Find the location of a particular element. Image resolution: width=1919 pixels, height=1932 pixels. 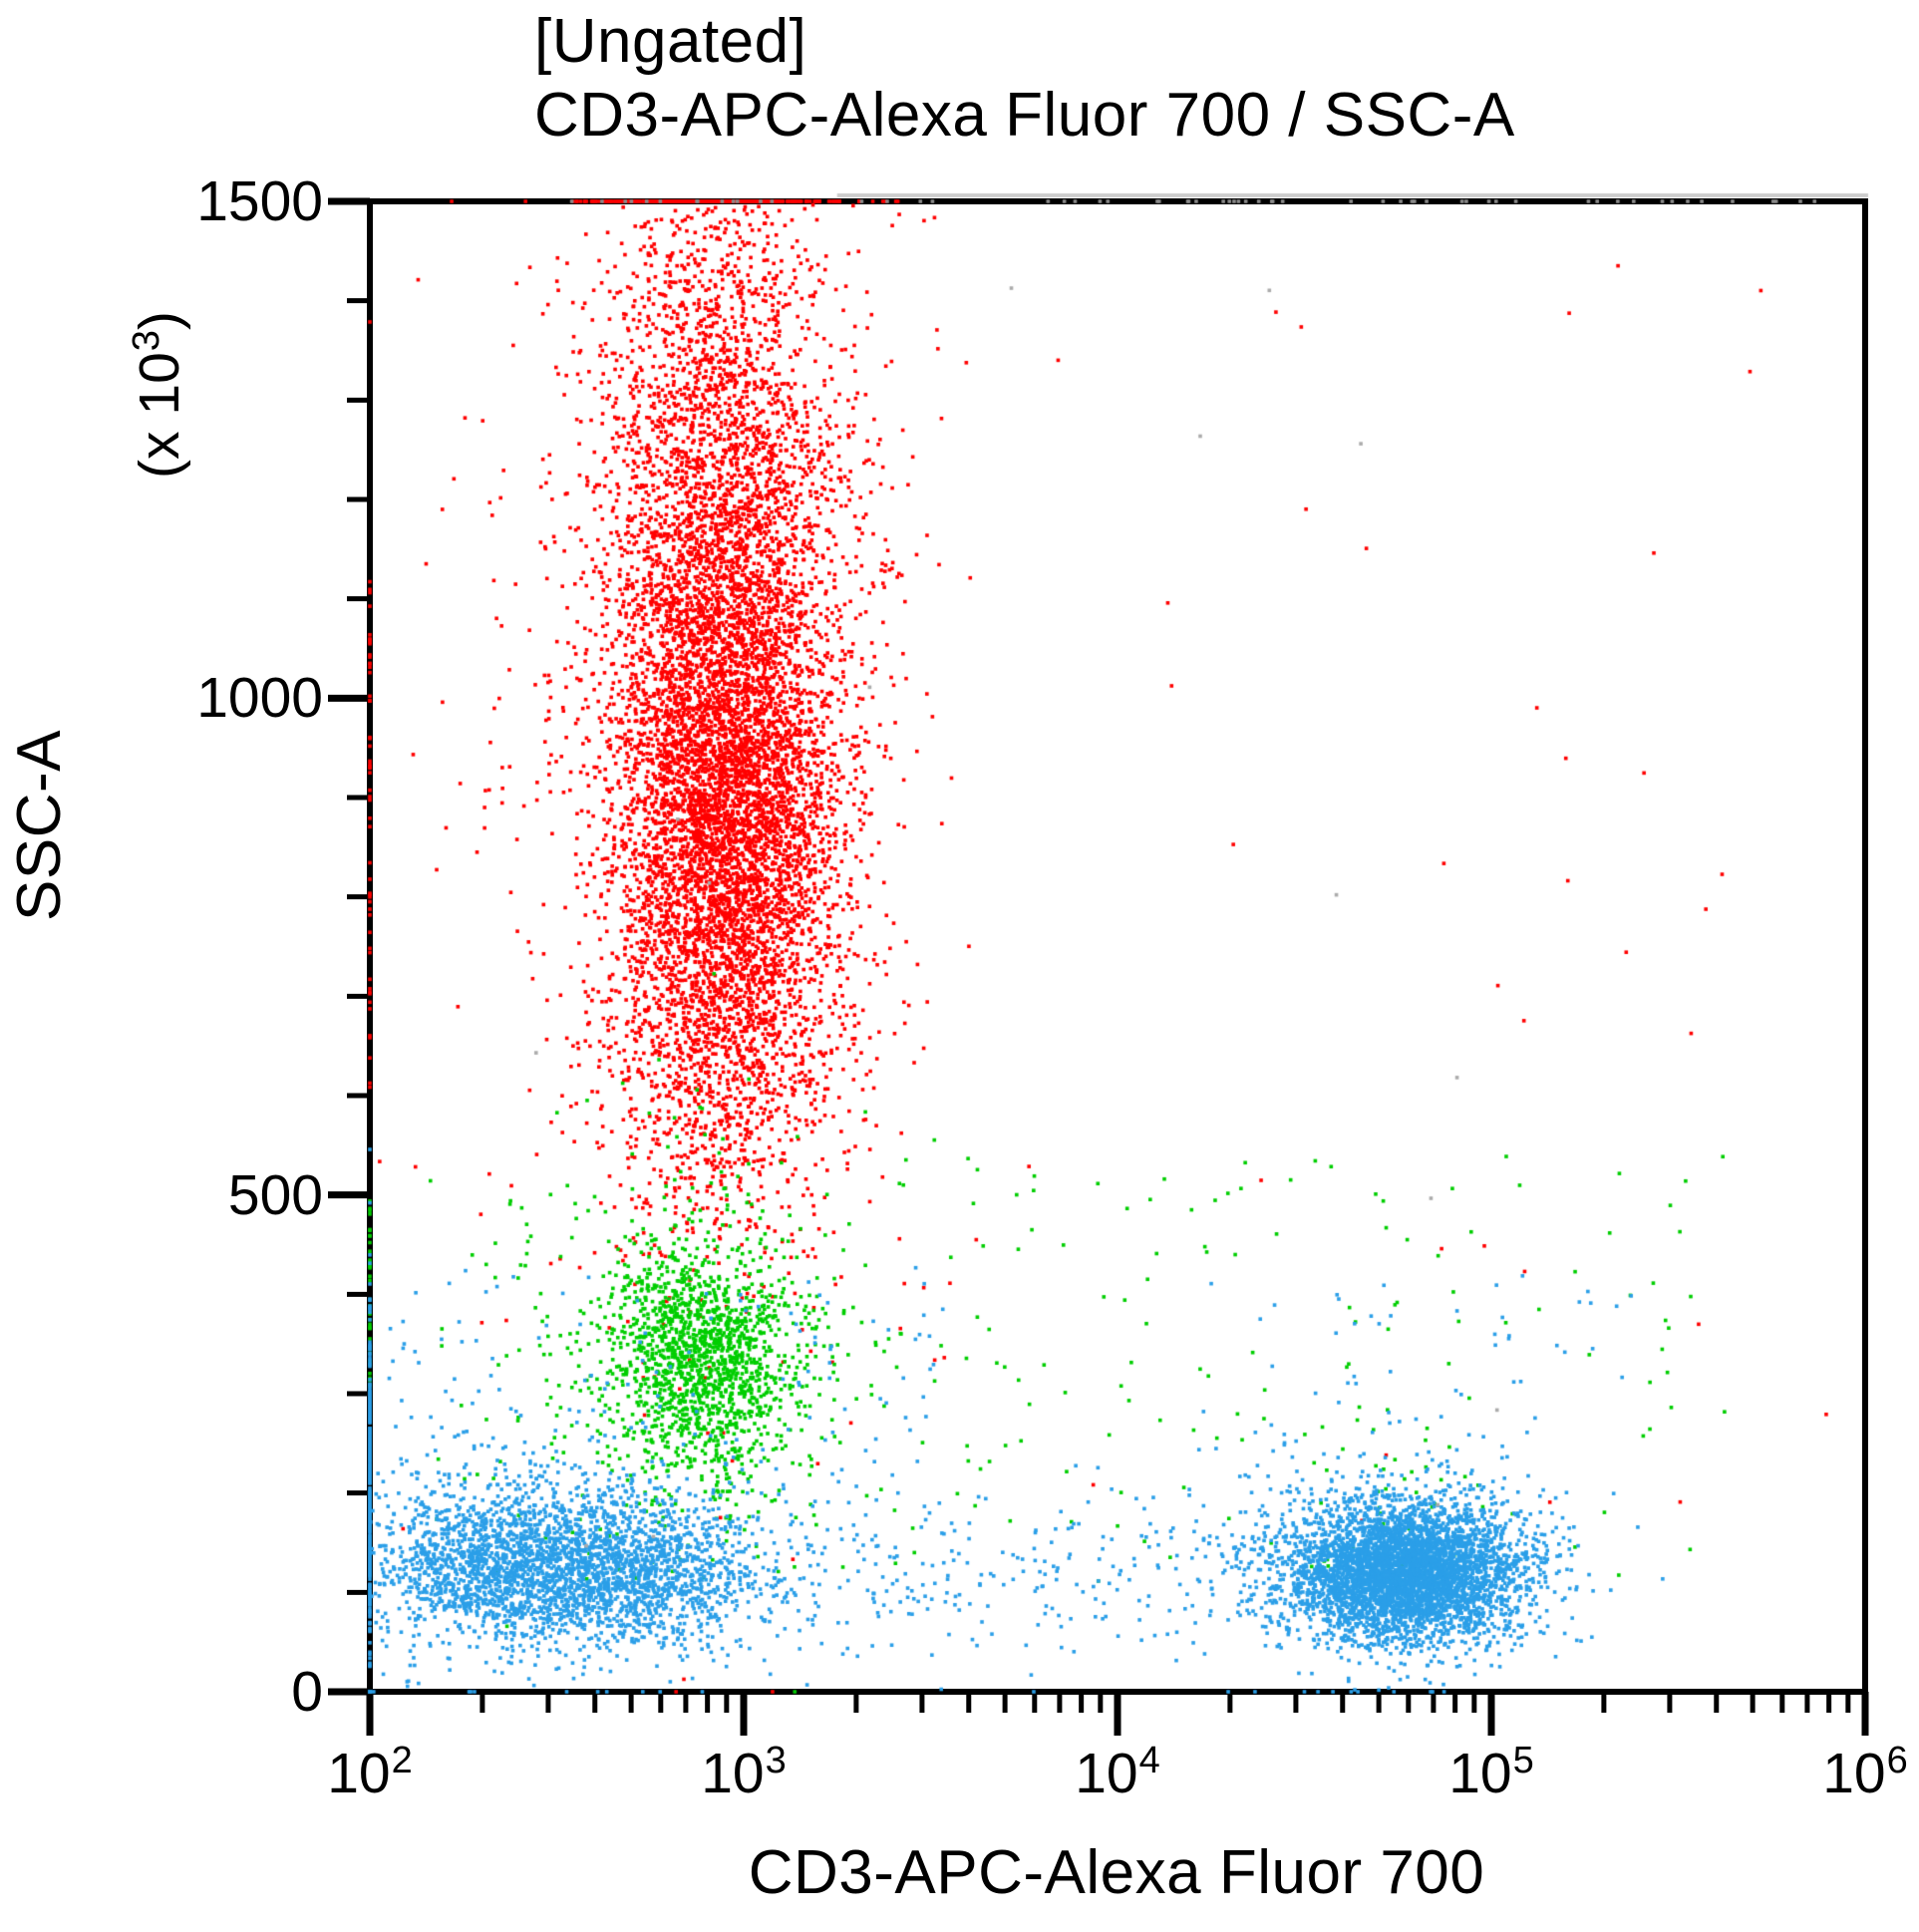

x-tick-exp: 6 is located at coordinates (1897, 1760).